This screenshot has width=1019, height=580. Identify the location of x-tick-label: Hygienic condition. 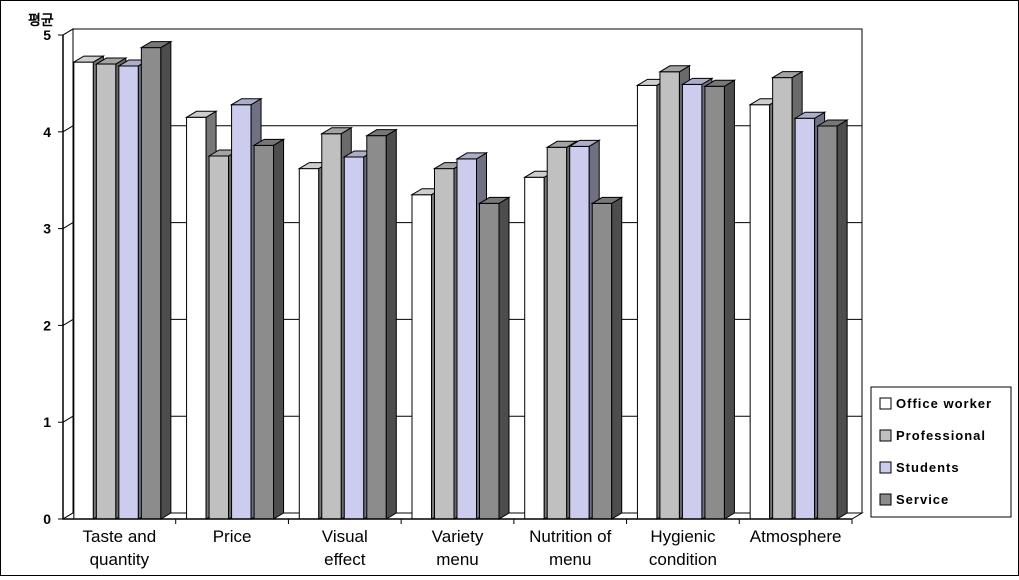
(683, 548).